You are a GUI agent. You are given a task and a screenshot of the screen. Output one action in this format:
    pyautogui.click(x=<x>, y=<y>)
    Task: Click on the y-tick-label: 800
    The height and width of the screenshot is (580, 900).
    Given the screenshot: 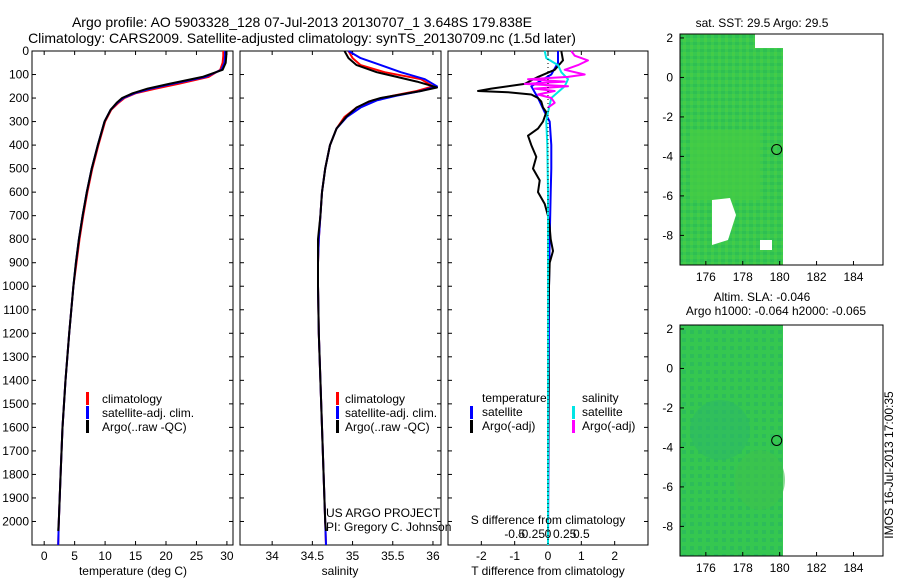 What is the action you would take?
    pyautogui.click(x=19, y=239)
    